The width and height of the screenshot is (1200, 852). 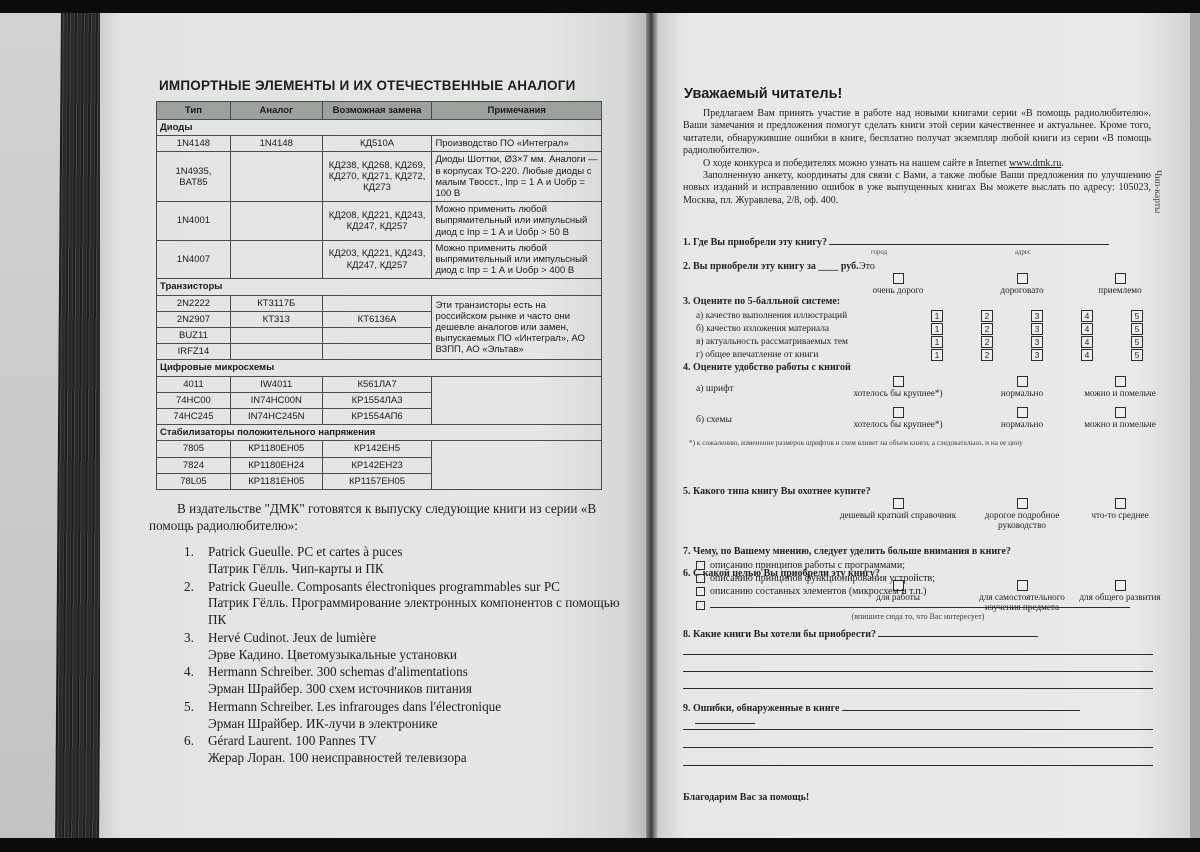 I want to click on cell-replacement: КР1554ЛА3, so click(x=377, y=400).